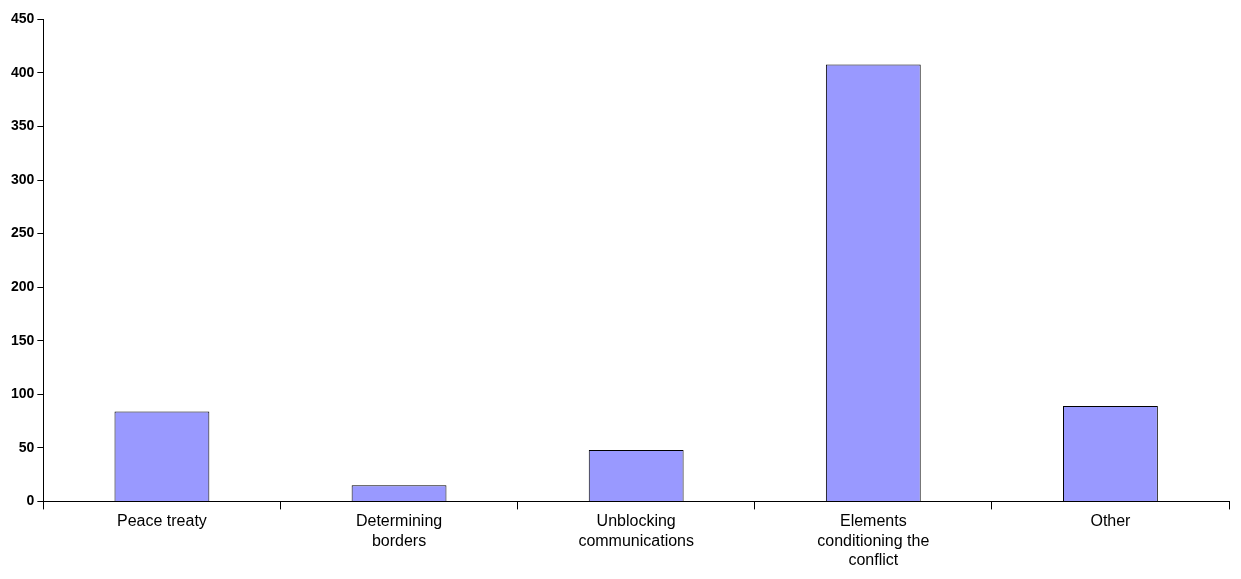  I want to click on y-tick-label: 200, so click(23, 286).